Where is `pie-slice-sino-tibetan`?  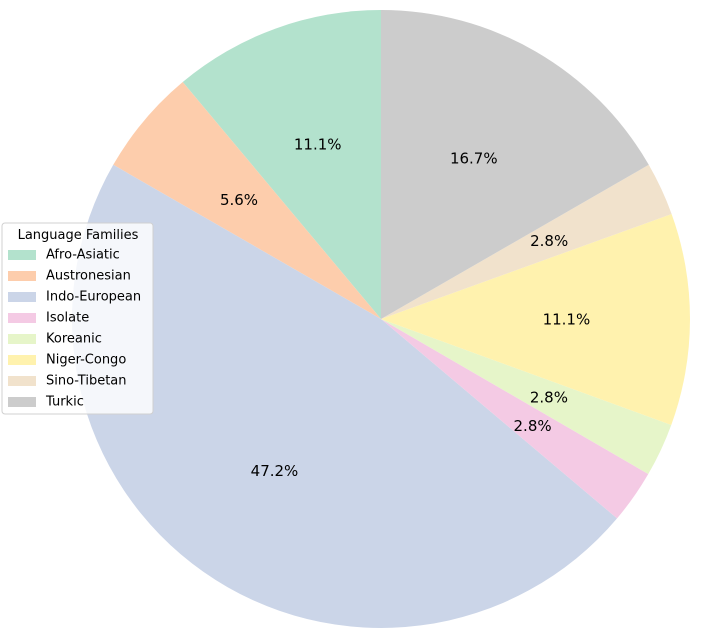 pie-slice-sino-tibetan is located at coordinates (526, 241).